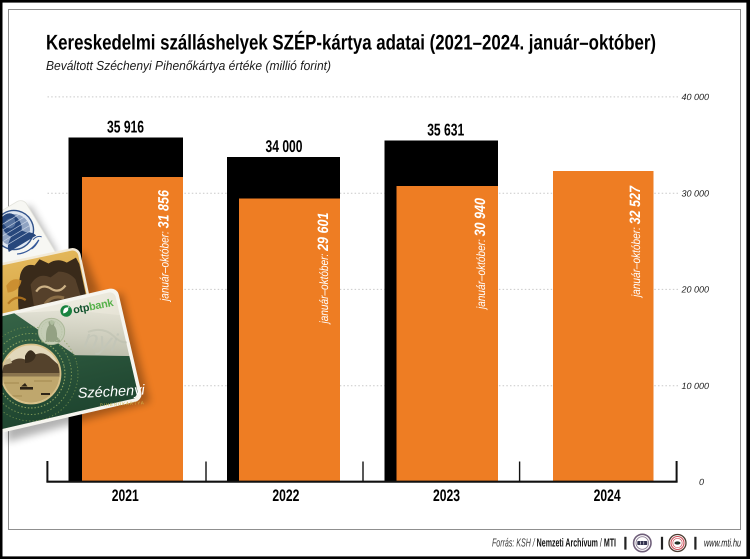 Image resolution: width=750 pixels, height=559 pixels. I want to click on svg-text: 2023, so click(446, 495).